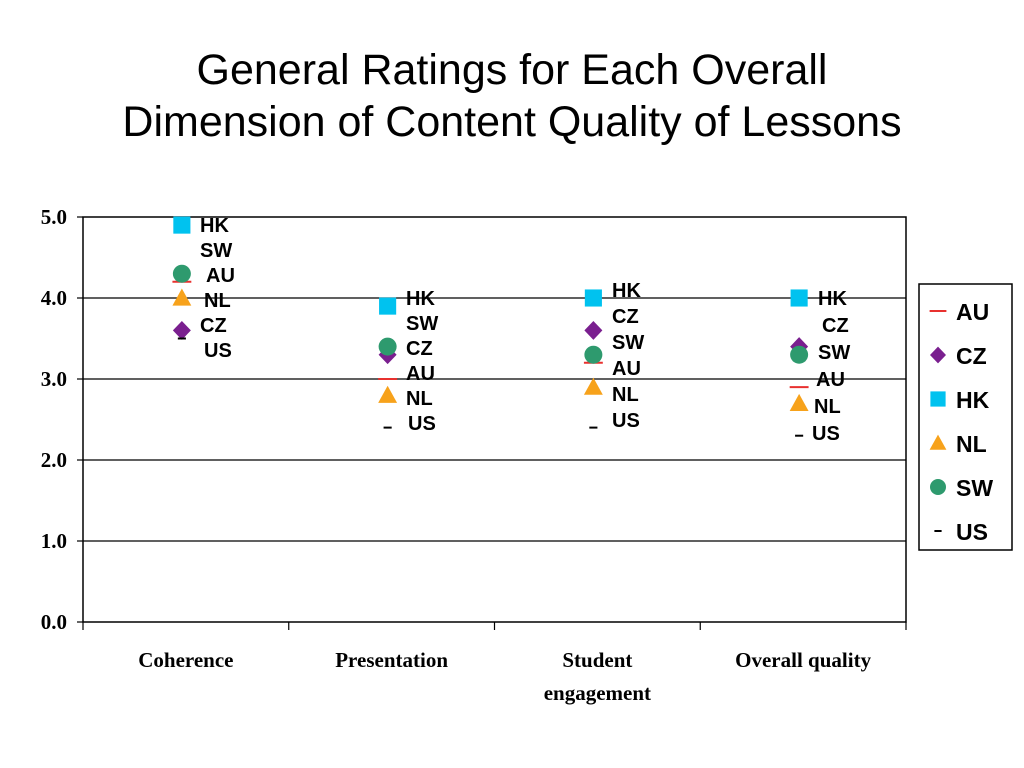  What do you see at coordinates (54, 298) in the screenshot?
I see `y-tick-label: 4.0` at bounding box center [54, 298].